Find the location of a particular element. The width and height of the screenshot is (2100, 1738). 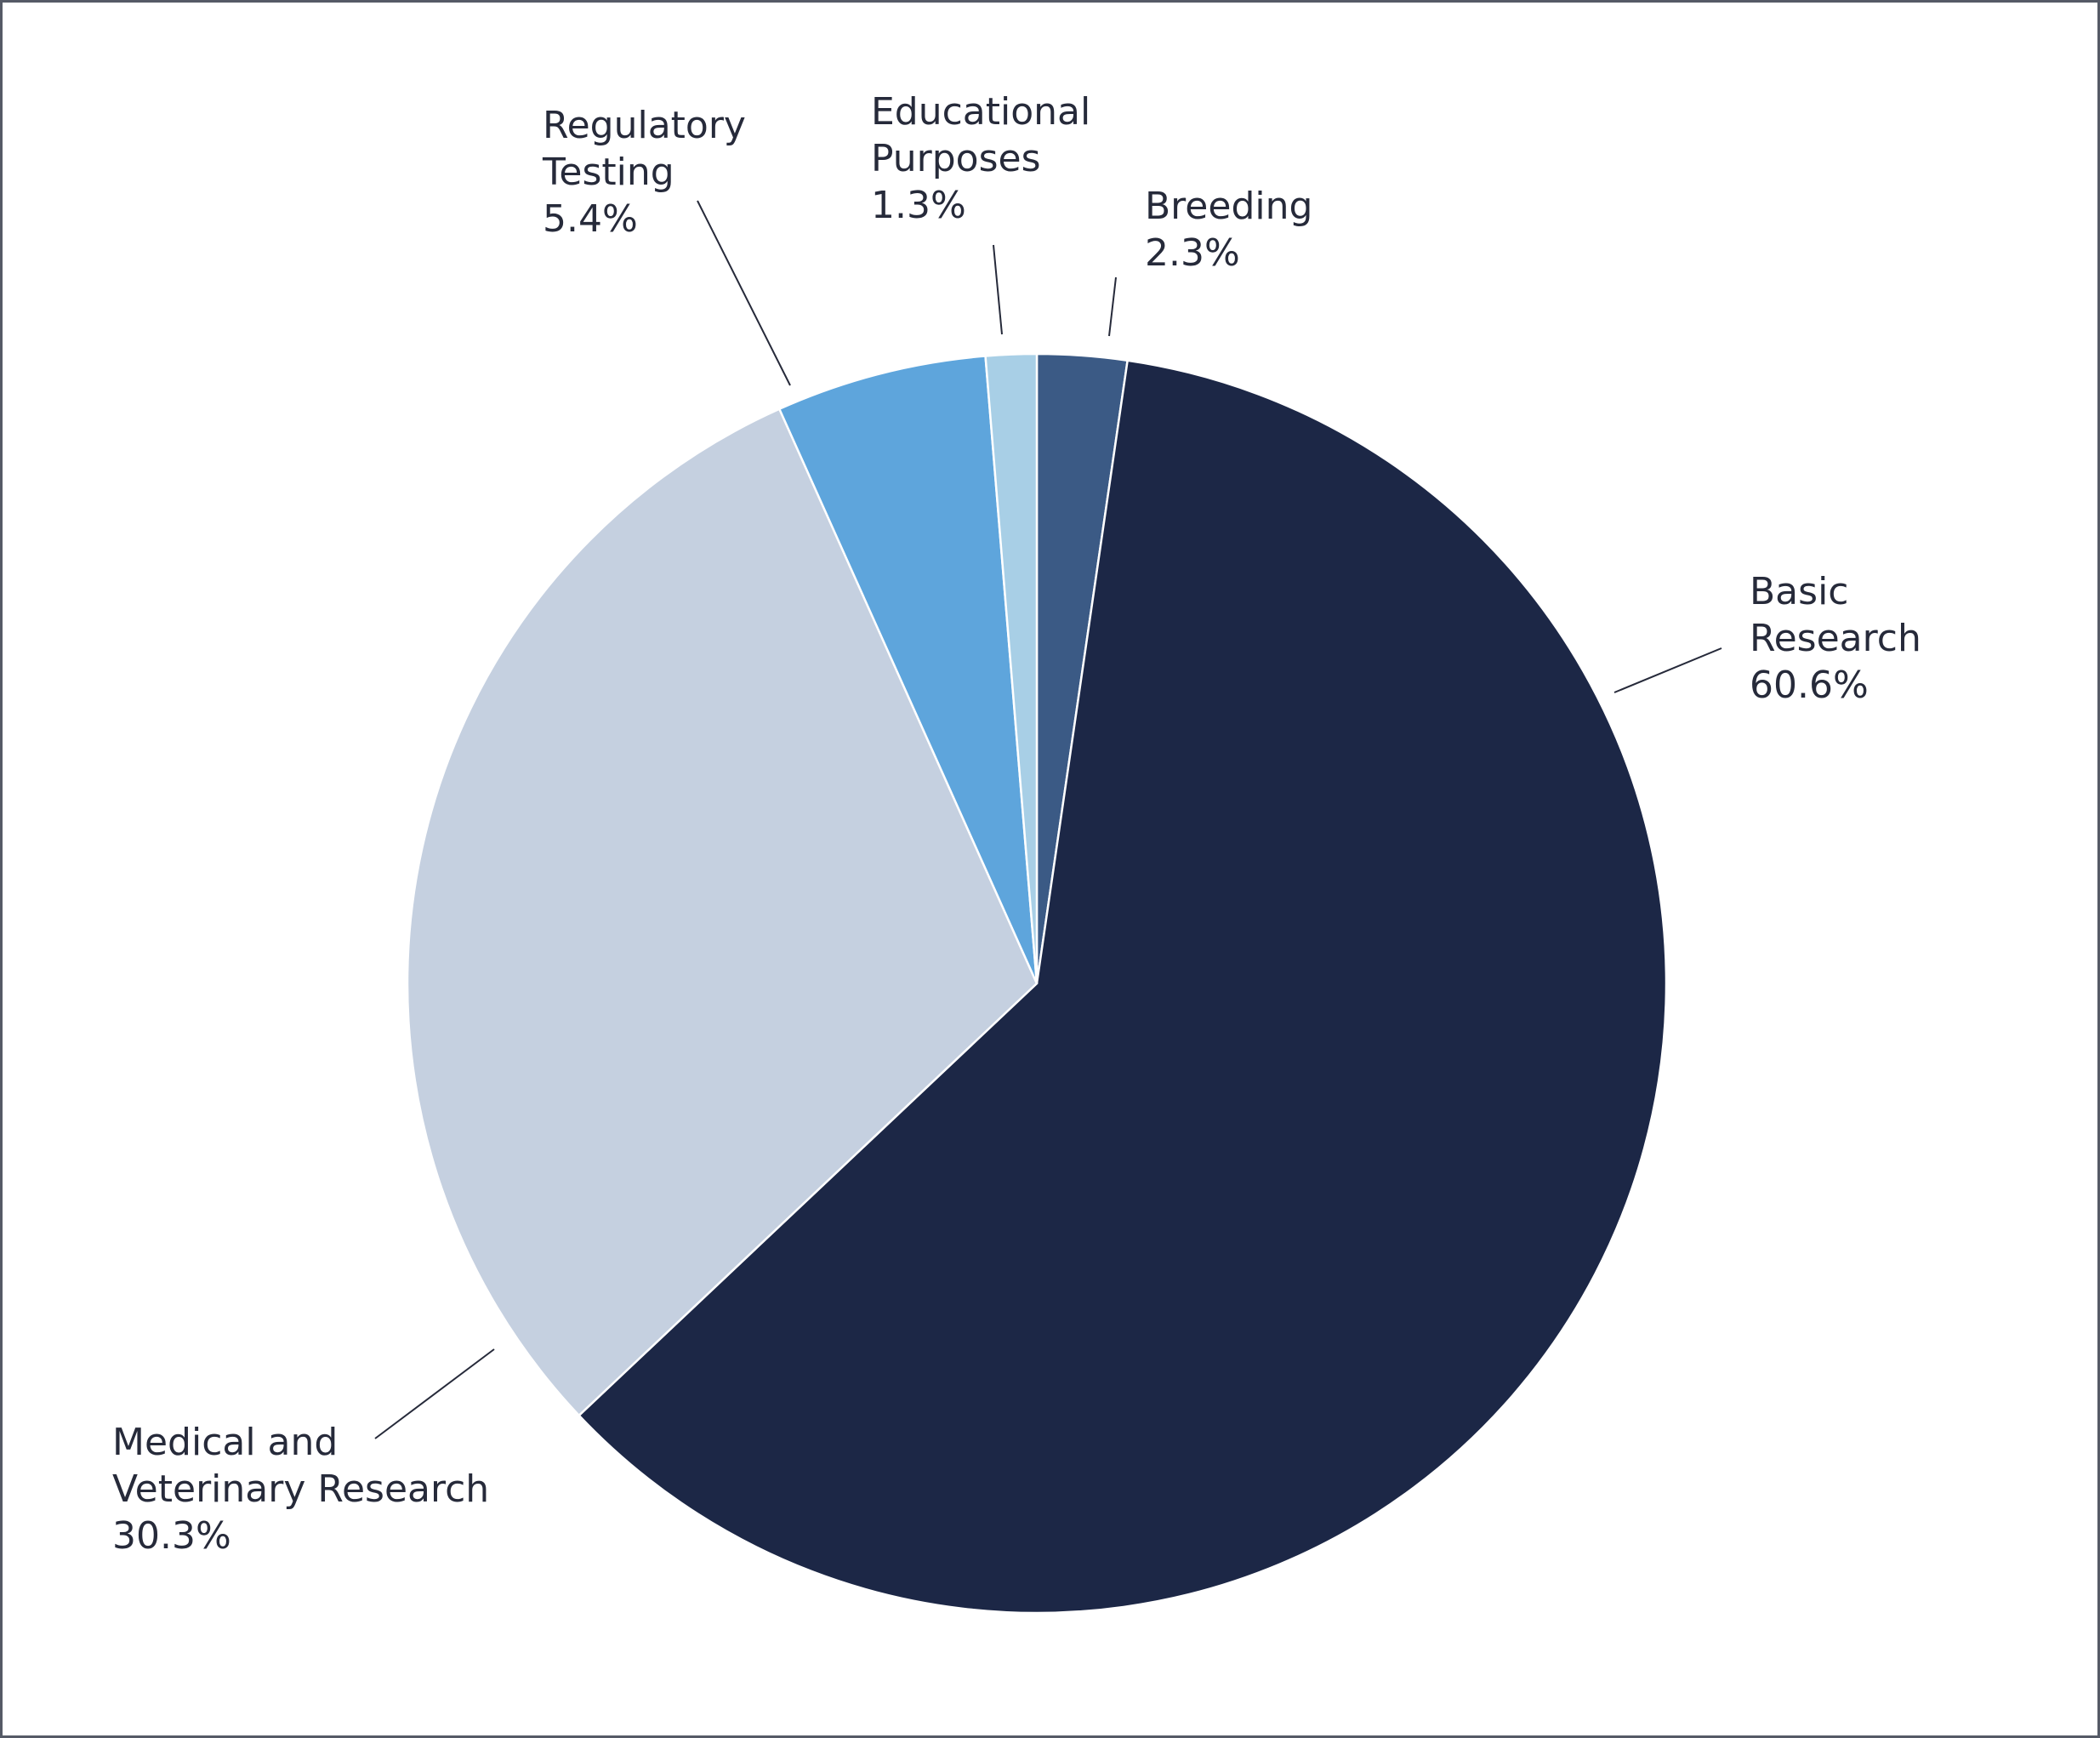

label-text: Educational is located at coordinates (981, 112).